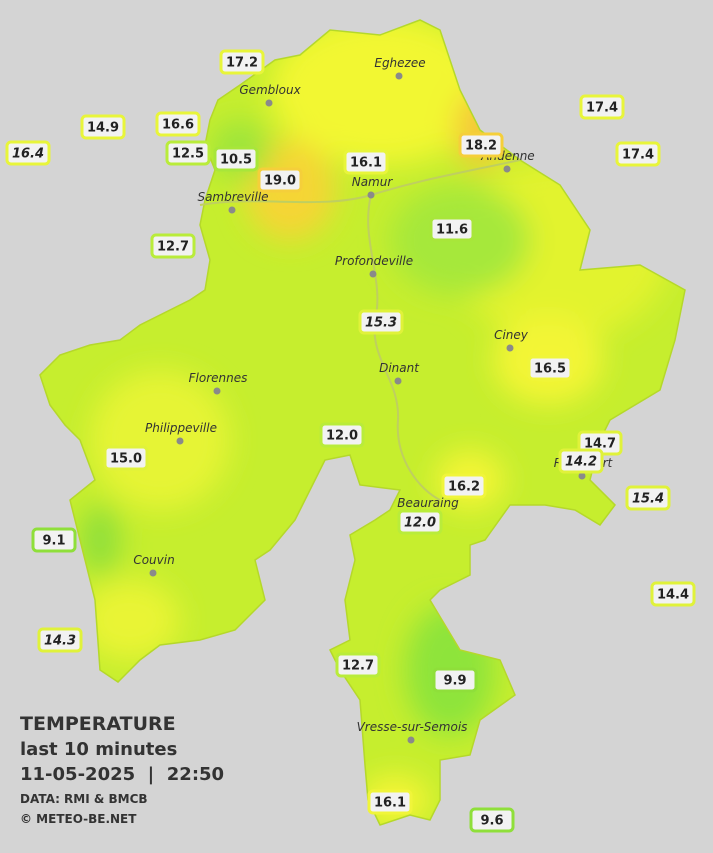 The height and width of the screenshot is (853, 713). I want to click on station-value: 9.6, so click(491, 821).